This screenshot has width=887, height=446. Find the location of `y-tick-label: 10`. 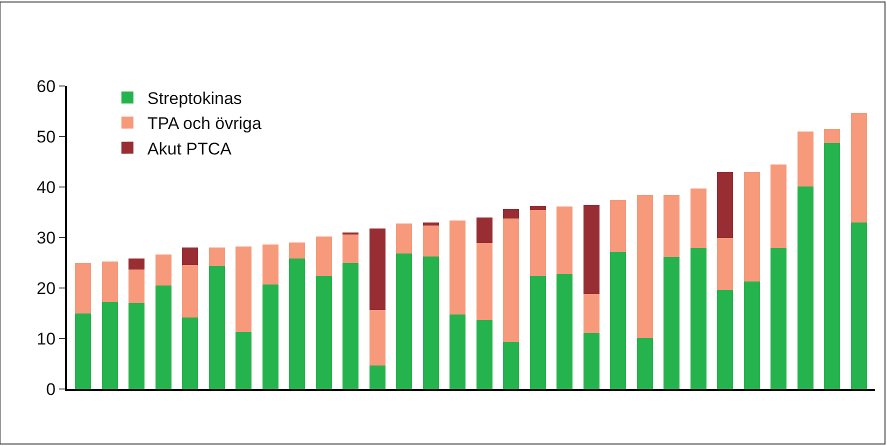

y-tick-label: 10 is located at coordinates (46, 338).